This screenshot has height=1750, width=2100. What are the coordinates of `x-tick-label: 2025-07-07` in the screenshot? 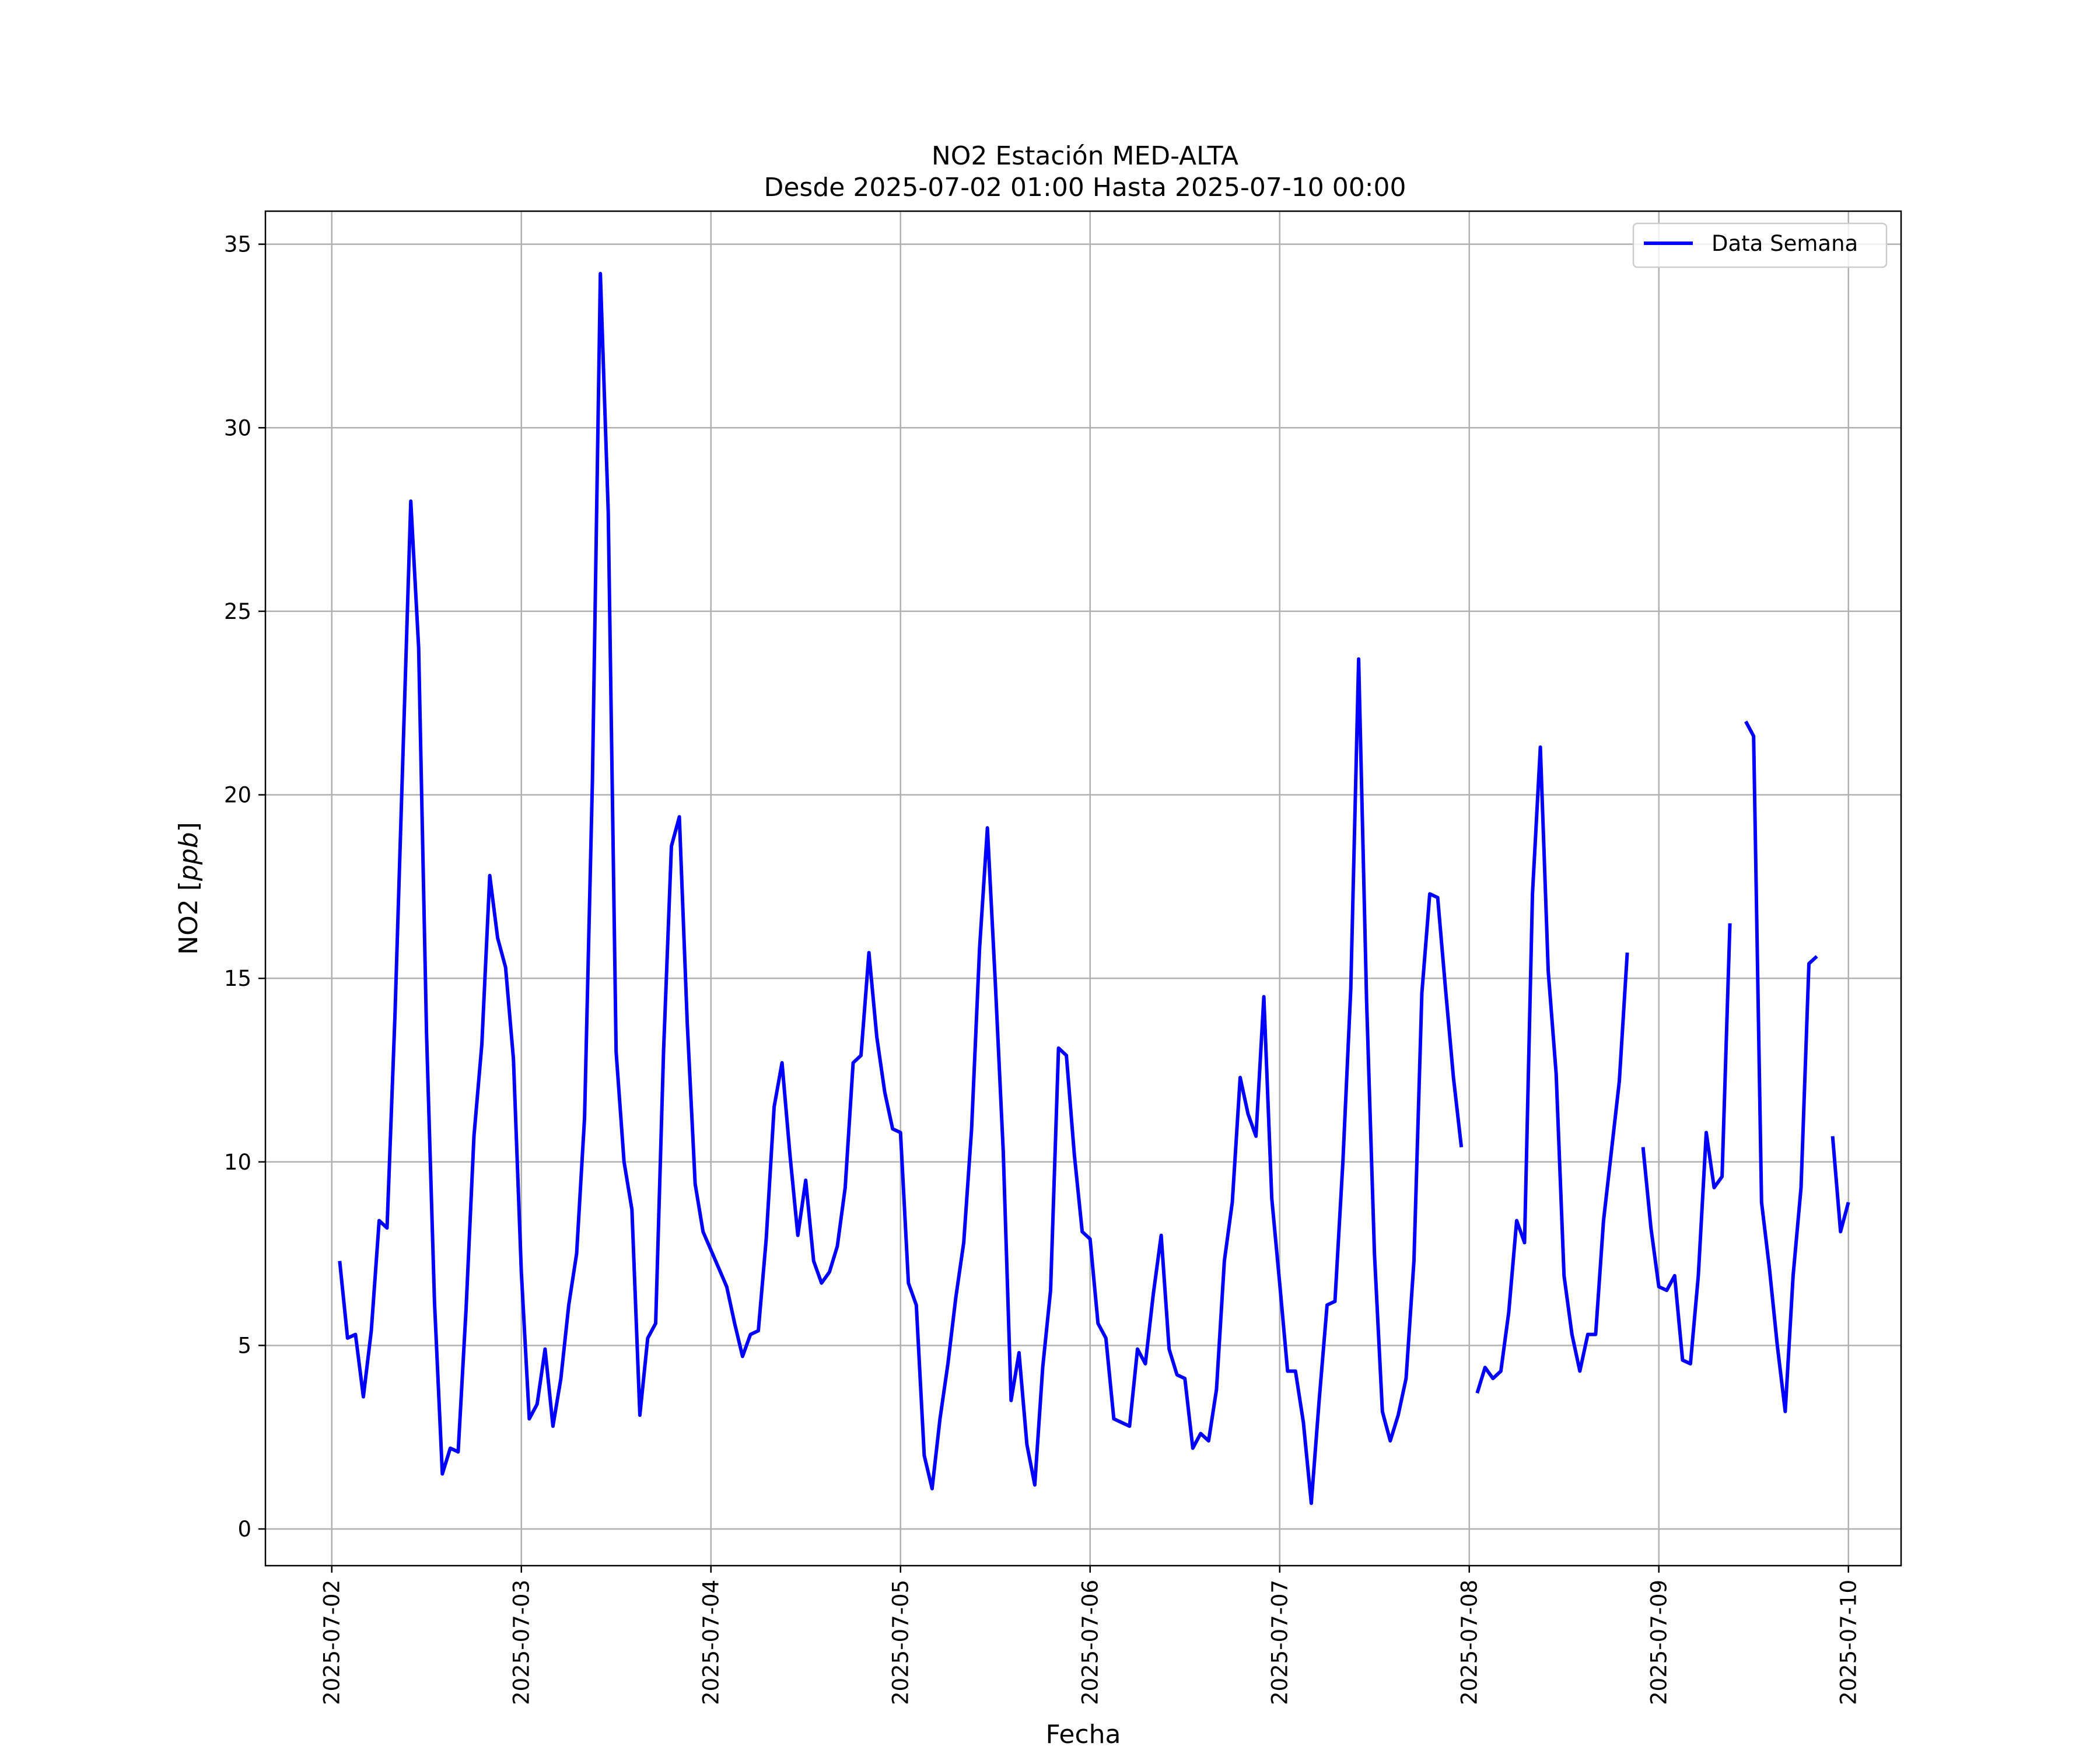 It's located at (1280, 1643).